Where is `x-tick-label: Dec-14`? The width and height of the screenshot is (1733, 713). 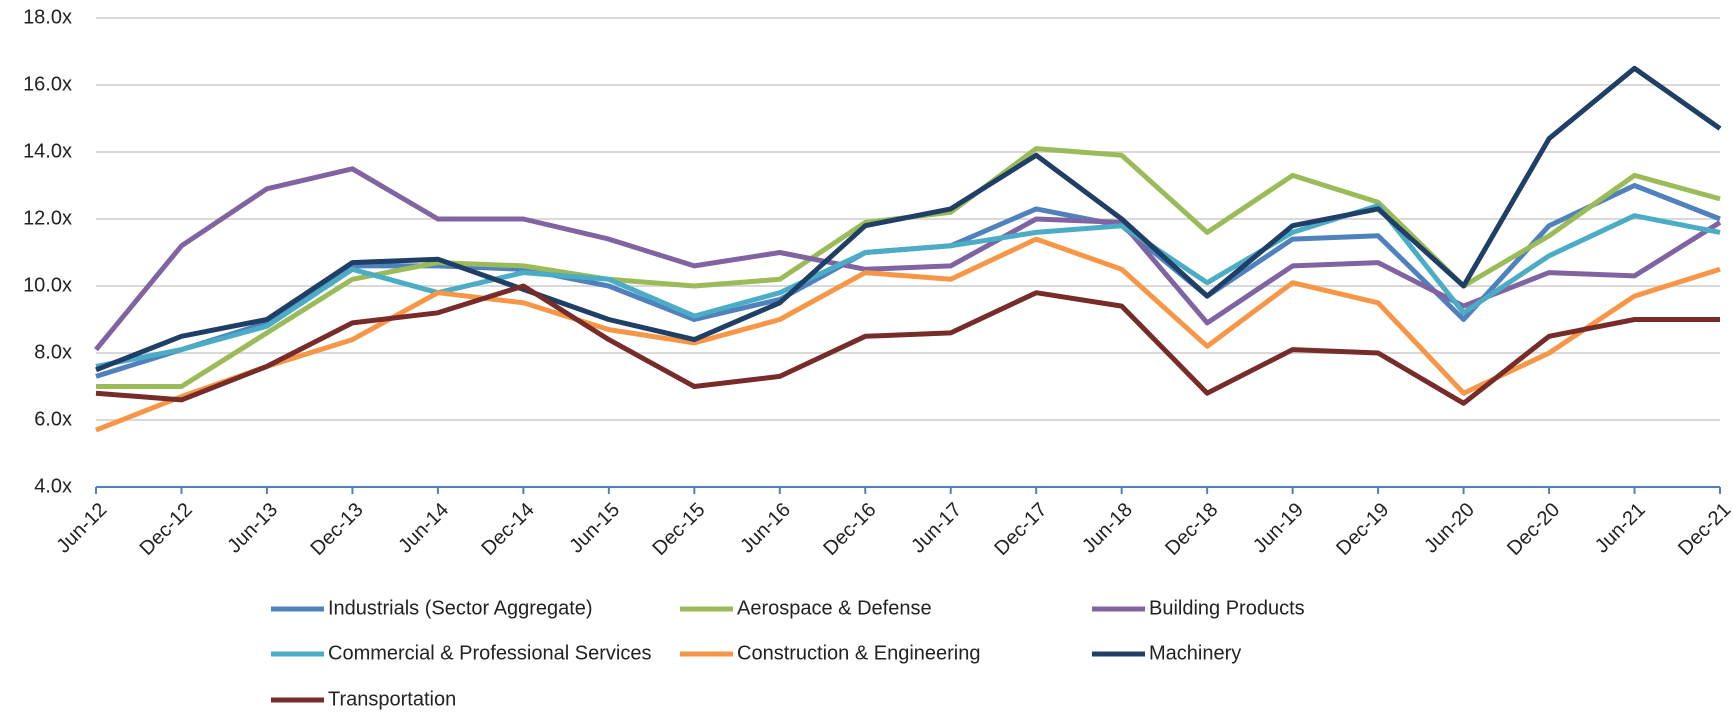
x-tick-label: Dec-14 is located at coordinates (507, 529).